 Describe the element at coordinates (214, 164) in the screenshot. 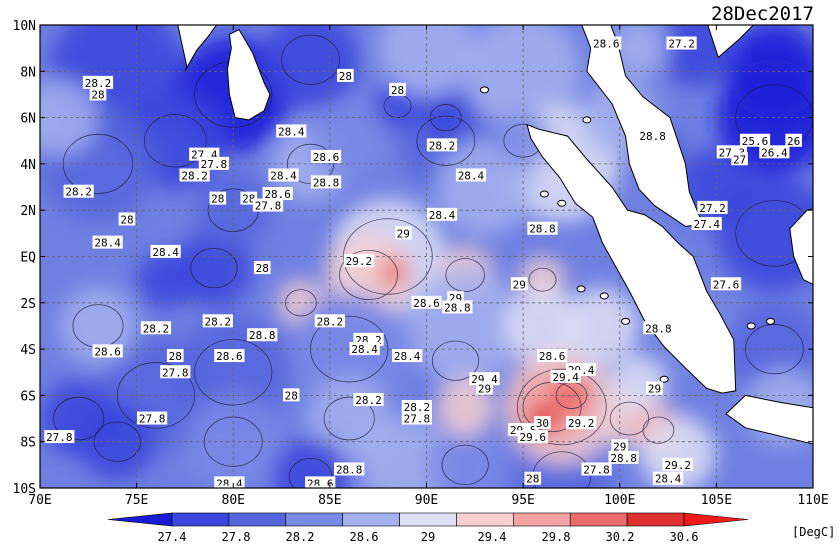

I see `contour-label: 27.8` at that location.